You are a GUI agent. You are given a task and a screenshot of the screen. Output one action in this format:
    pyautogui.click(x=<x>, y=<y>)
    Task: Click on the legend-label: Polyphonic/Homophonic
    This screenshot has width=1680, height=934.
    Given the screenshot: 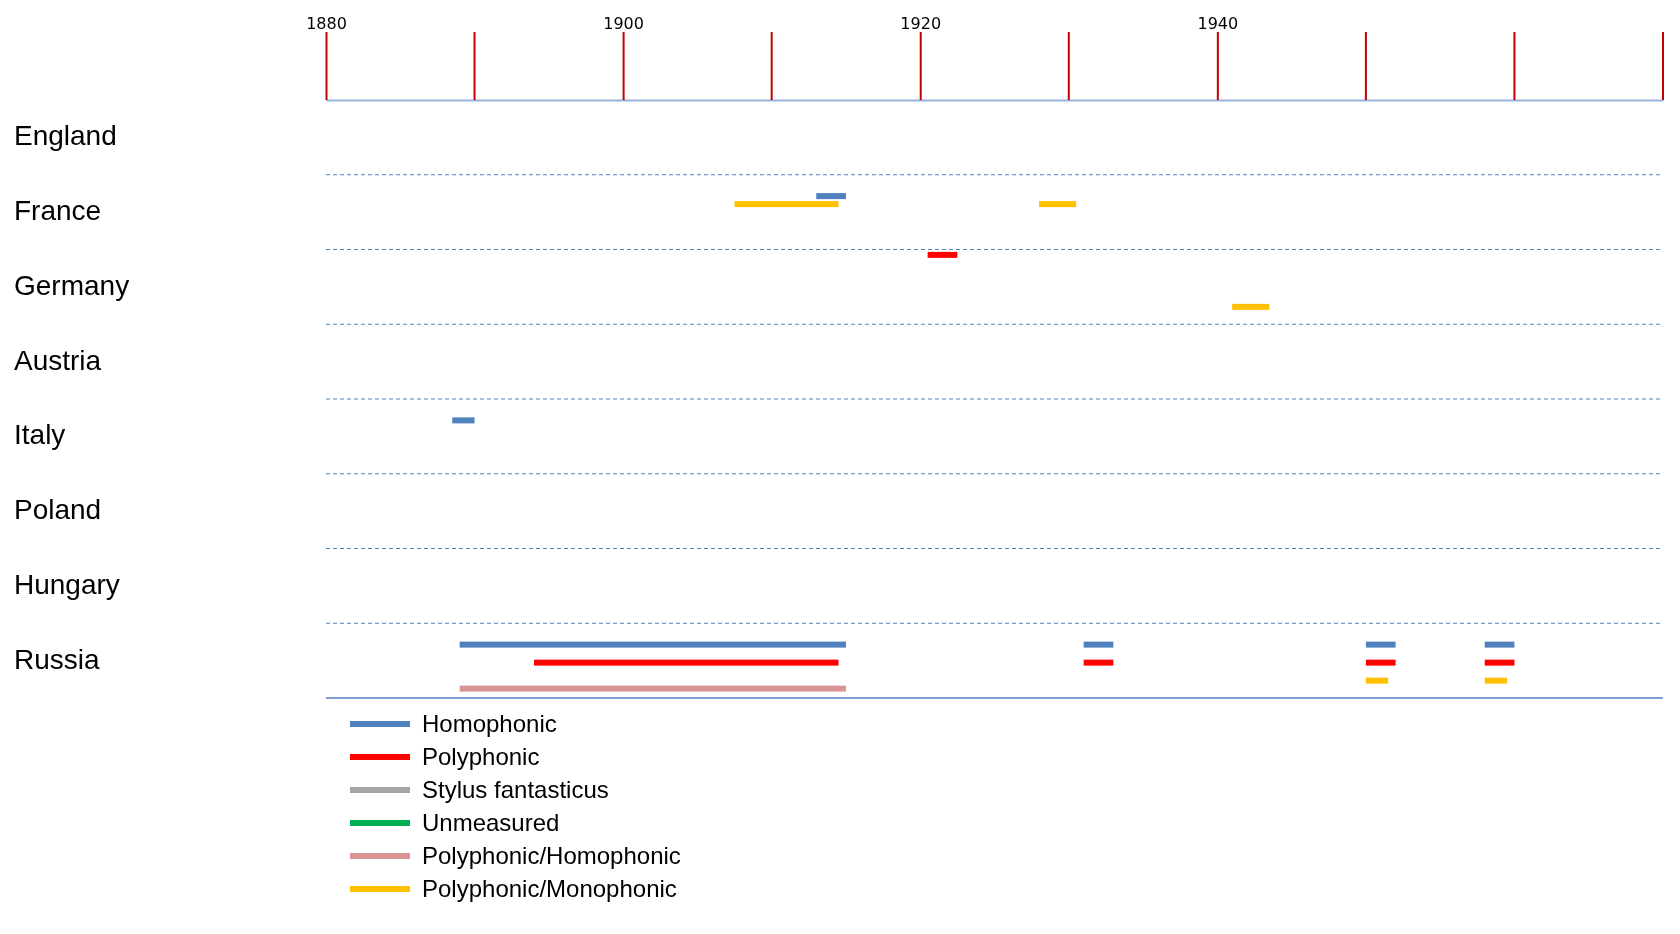 What is the action you would take?
    pyautogui.click(x=551, y=855)
    